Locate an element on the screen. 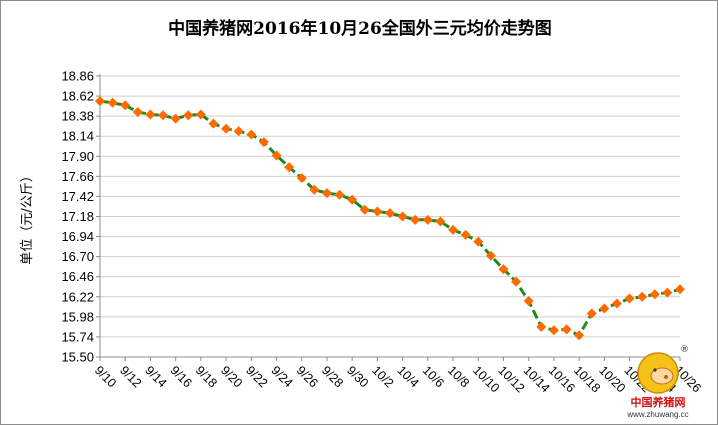 The image size is (718, 425). x-tick-label: 9/20 is located at coordinates (231, 376).